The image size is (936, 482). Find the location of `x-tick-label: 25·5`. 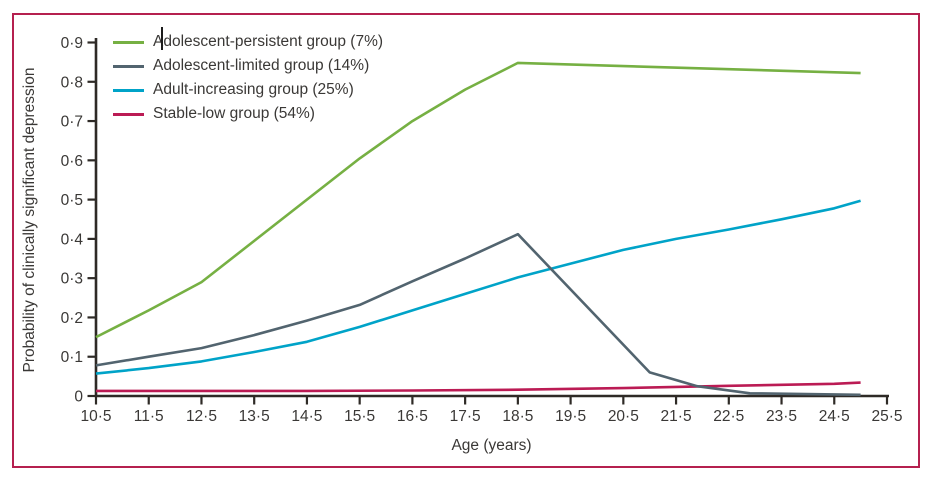

x-tick-label: 25·5 is located at coordinates (886, 416).